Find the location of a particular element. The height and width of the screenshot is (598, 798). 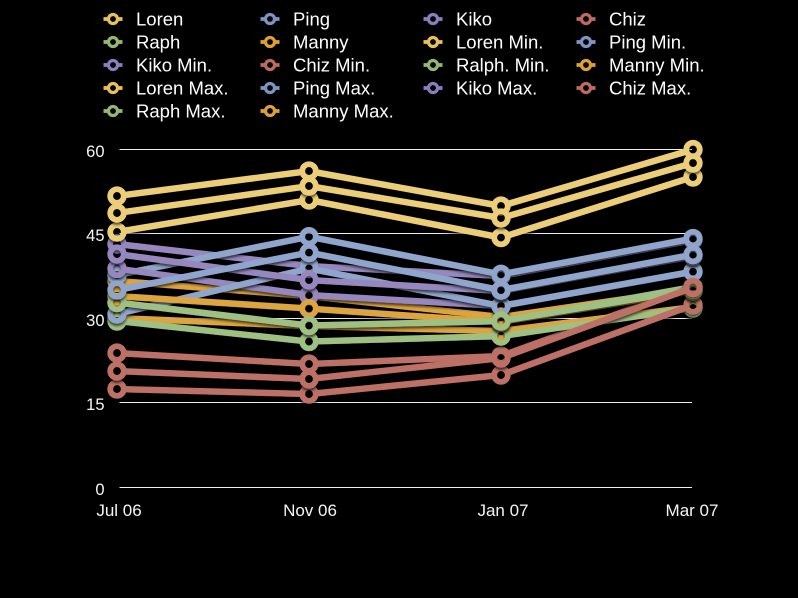

svg-text: Loren is located at coordinates (159, 19).